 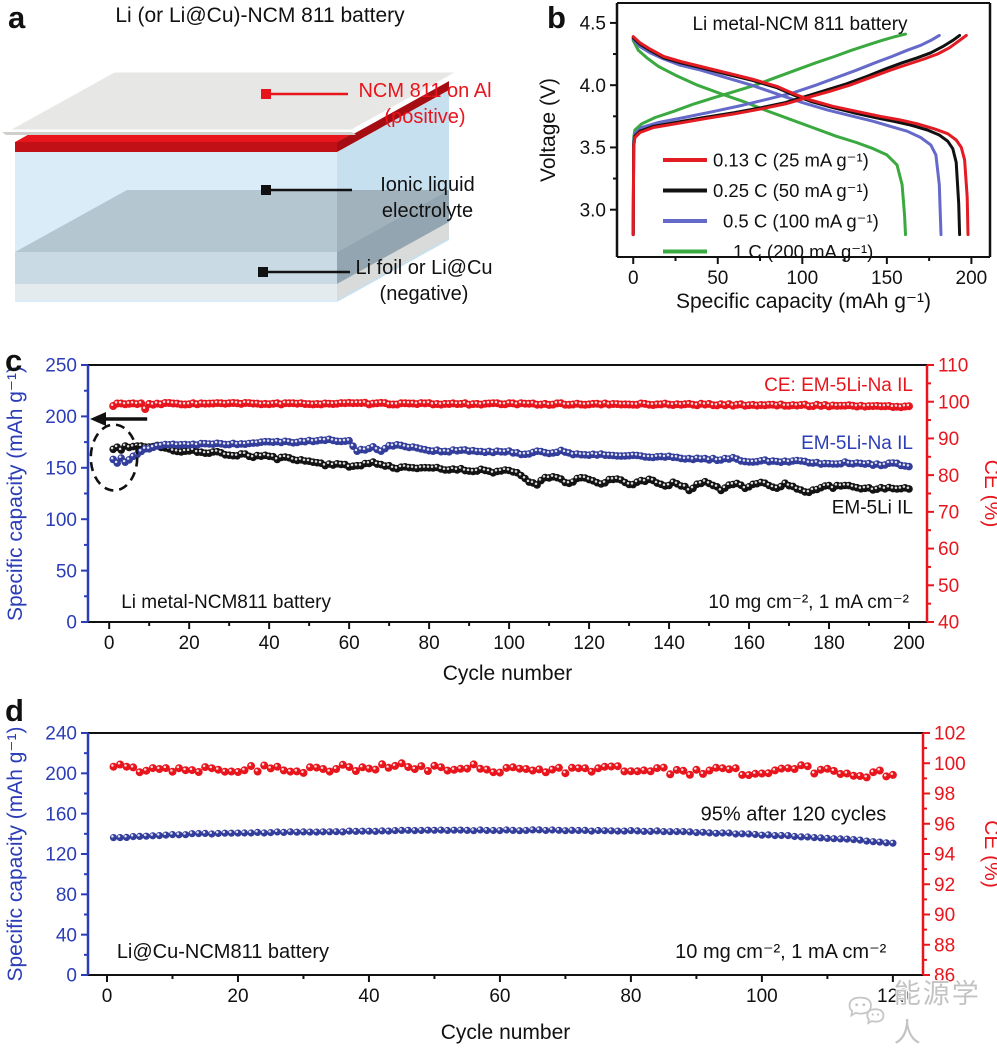 What do you see at coordinates (176, 268) in the screenshot?
I see `li-foil-front-face` at bounding box center [176, 268].